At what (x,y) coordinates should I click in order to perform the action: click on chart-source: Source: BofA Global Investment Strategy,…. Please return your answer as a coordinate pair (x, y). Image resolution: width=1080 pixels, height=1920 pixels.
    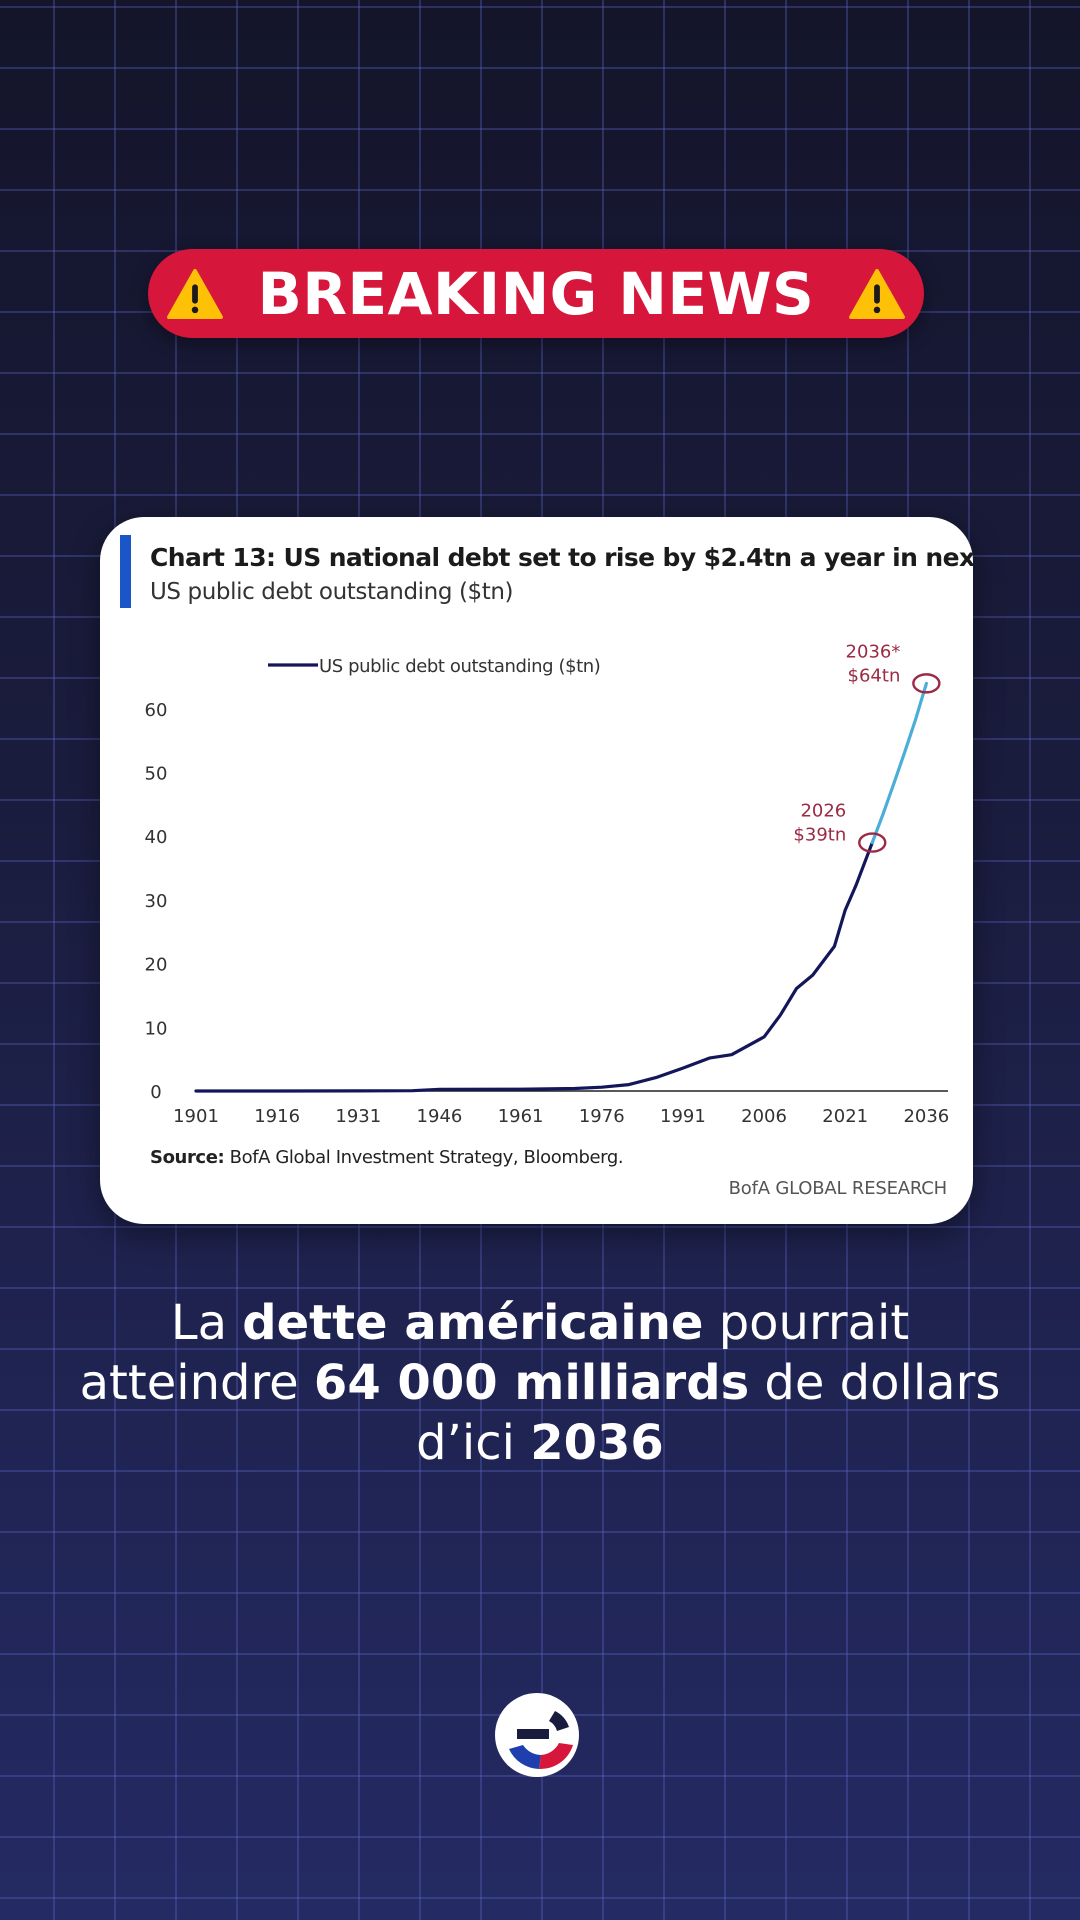
    Looking at the image, I should click on (387, 1157).